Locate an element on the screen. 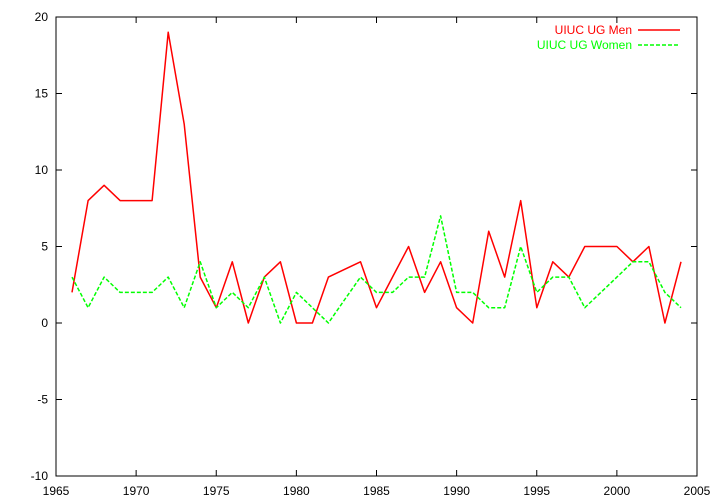  y-tick-label: 0 is located at coordinates (44, 323).